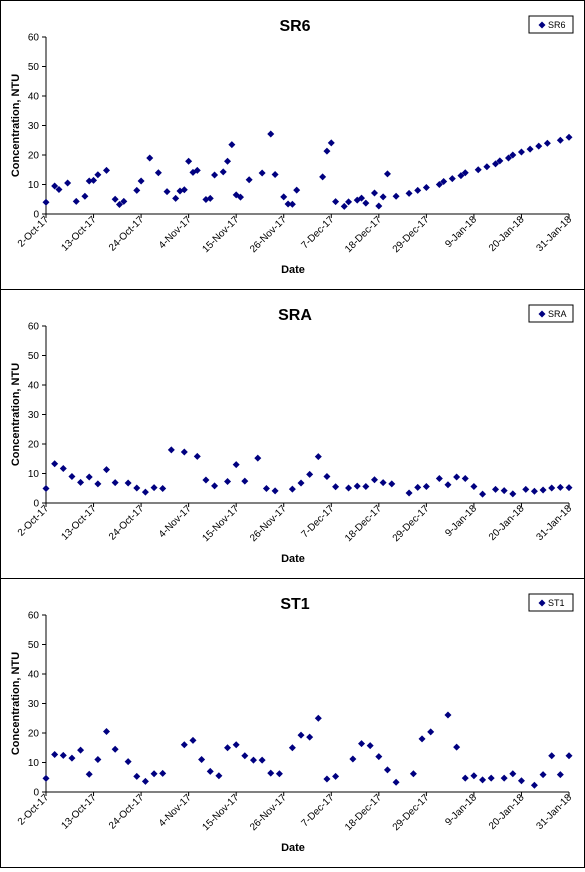 The height and width of the screenshot is (872, 585). I want to click on legend-label: ST1, so click(556, 603).